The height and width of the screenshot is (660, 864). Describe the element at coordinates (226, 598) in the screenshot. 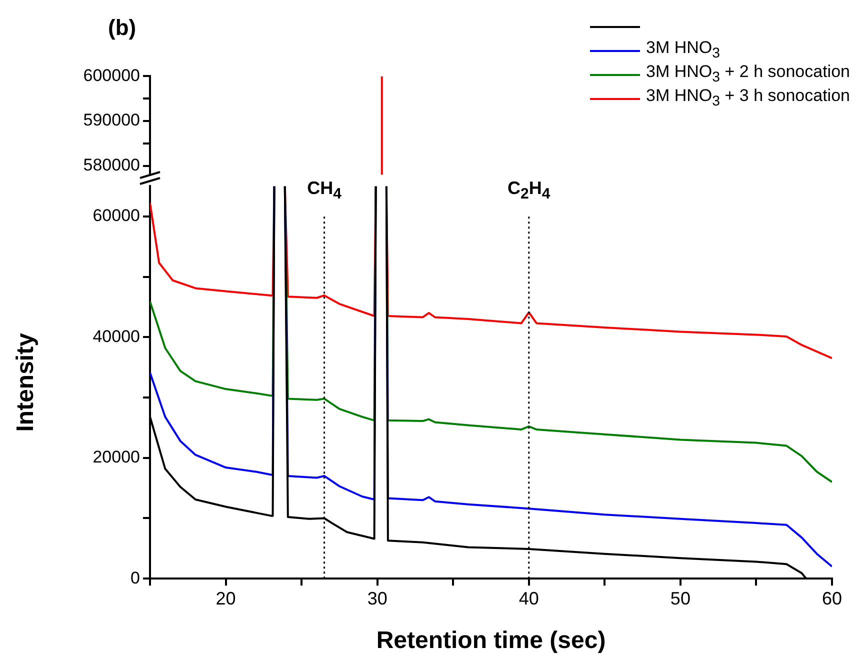

I see `x-tick-label: 20` at that location.